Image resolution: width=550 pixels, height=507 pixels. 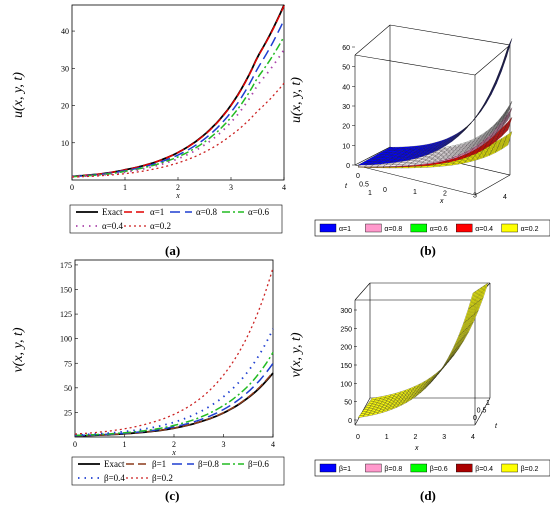 What do you see at coordinates (157, 212) in the screenshot?
I see `legend-label-1: α=1` at bounding box center [157, 212].